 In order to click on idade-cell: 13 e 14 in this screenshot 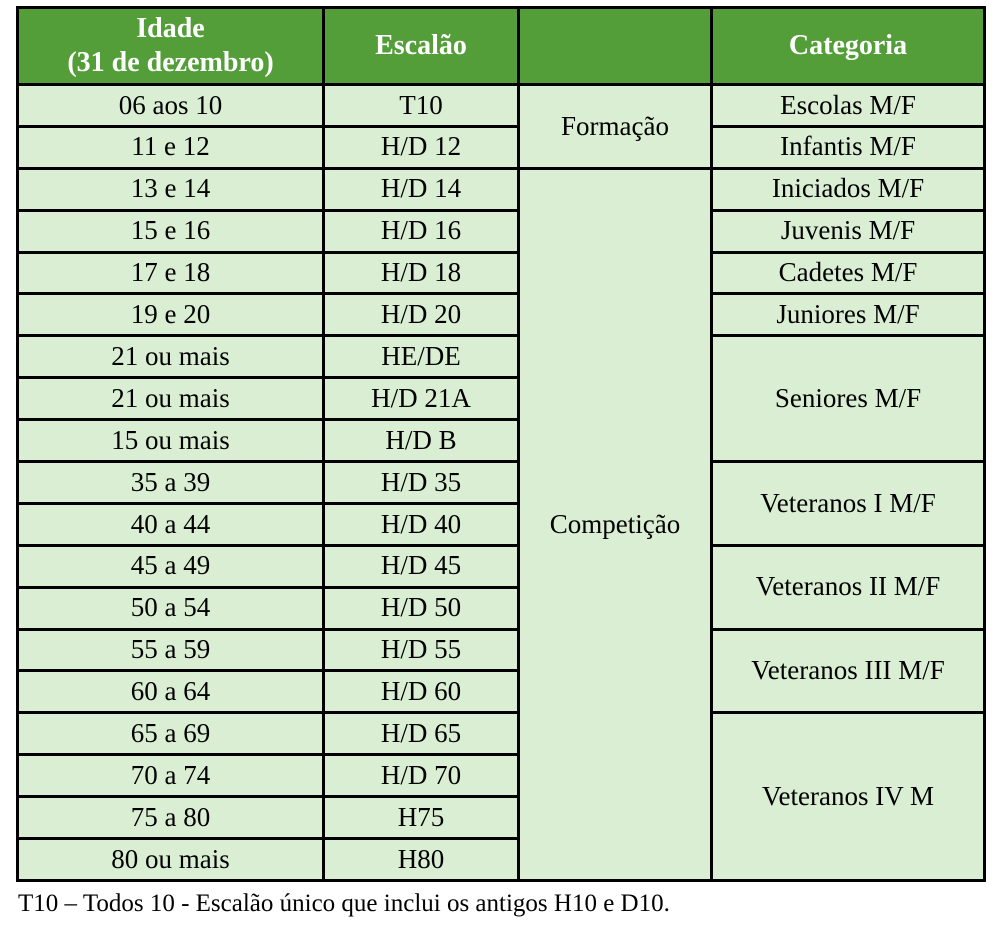, I will do `click(170, 189)`.